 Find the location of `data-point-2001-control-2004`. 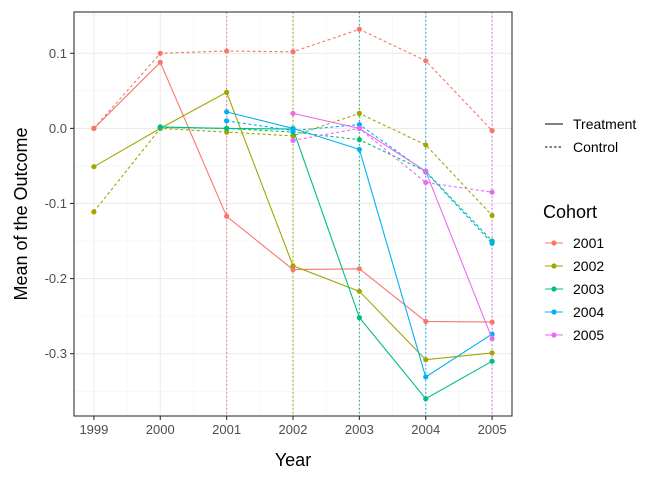

data-point-2001-control-2004 is located at coordinates (426, 61).